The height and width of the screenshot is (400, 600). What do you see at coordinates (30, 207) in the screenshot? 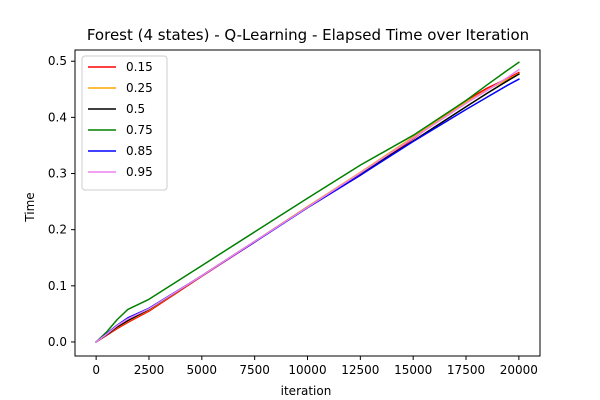
I see `y-axis-label: Time` at bounding box center [30, 207].